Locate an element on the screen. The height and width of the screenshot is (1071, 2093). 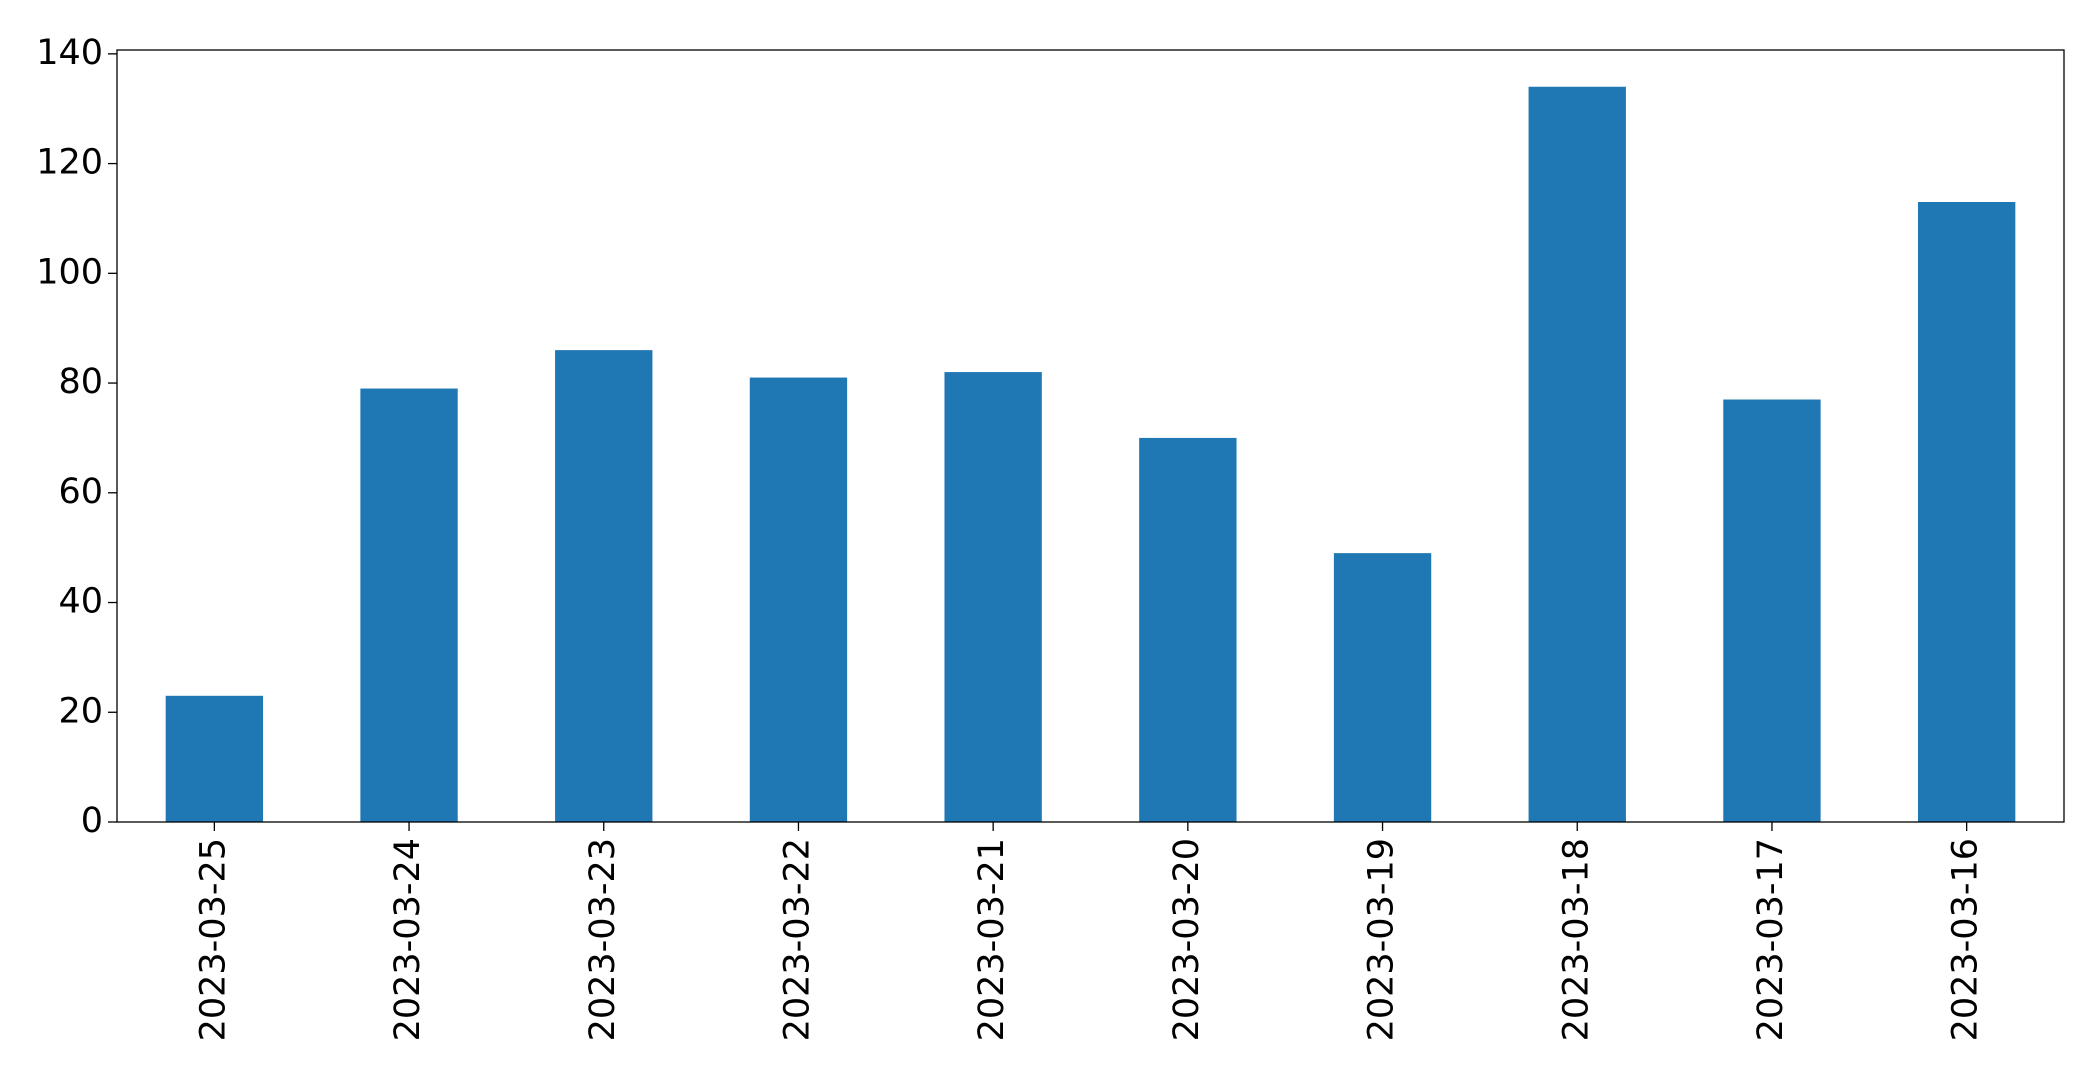
y-tick-label: 60 is located at coordinates (80, 492).